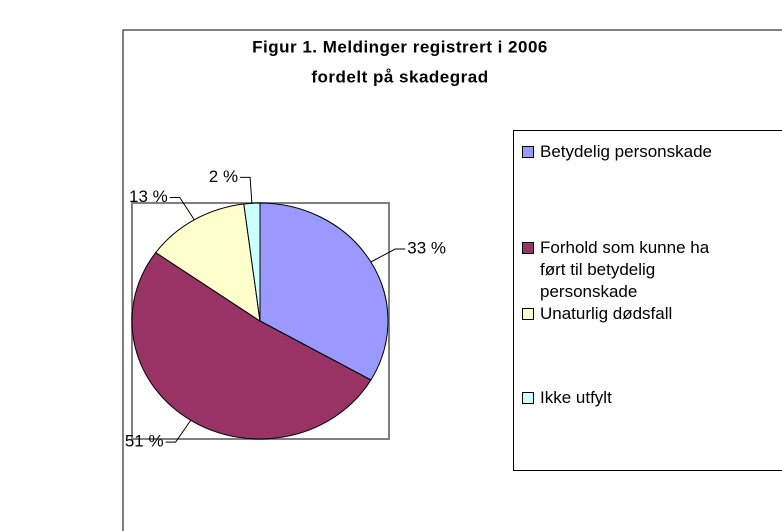 The width and height of the screenshot is (782, 531). Describe the element at coordinates (652, 398) in the screenshot. I see `legend-entry: Ikke utfylt` at that location.